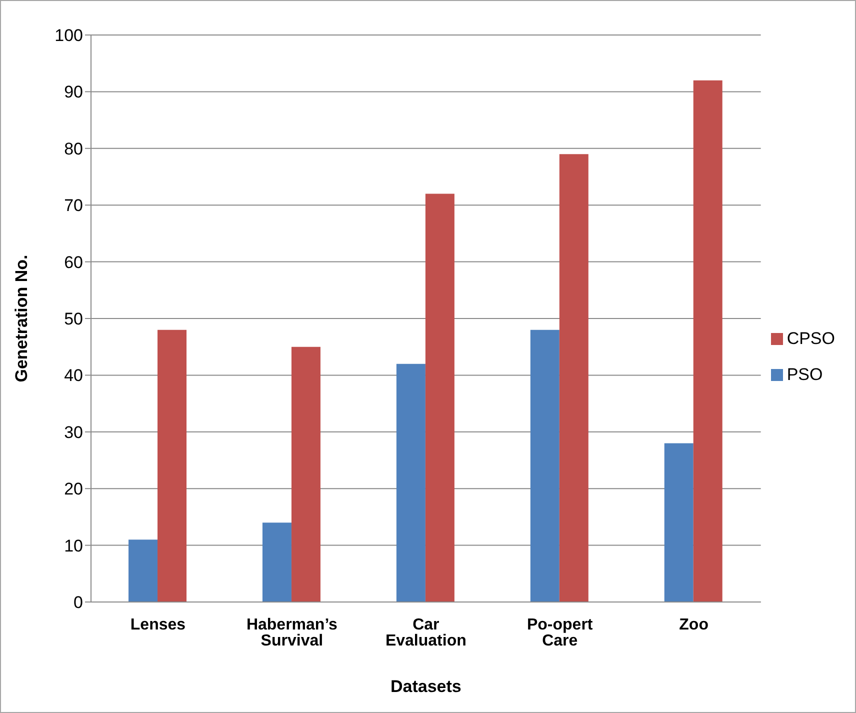 This screenshot has width=856, height=713. Describe the element at coordinates (73, 376) in the screenshot. I see `y-tick-label: 40` at that location.